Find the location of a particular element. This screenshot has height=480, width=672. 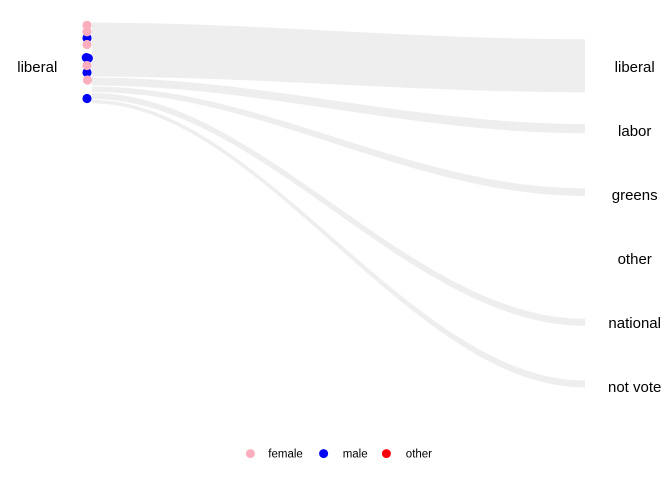

svg-text: female is located at coordinates (285, 455).